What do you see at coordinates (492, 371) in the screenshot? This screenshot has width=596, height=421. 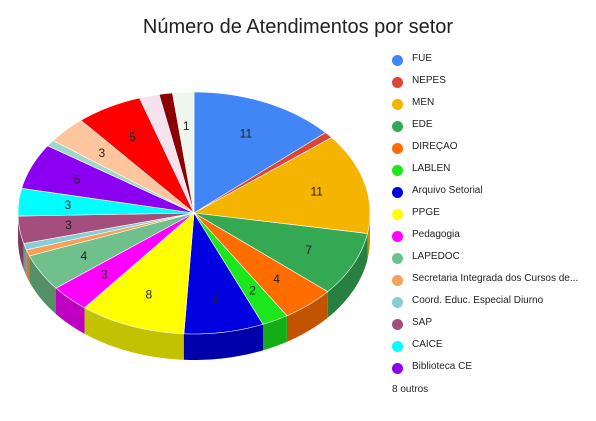 I see `legend-item: Biblioteca CE` at bounding box center [492, 371].